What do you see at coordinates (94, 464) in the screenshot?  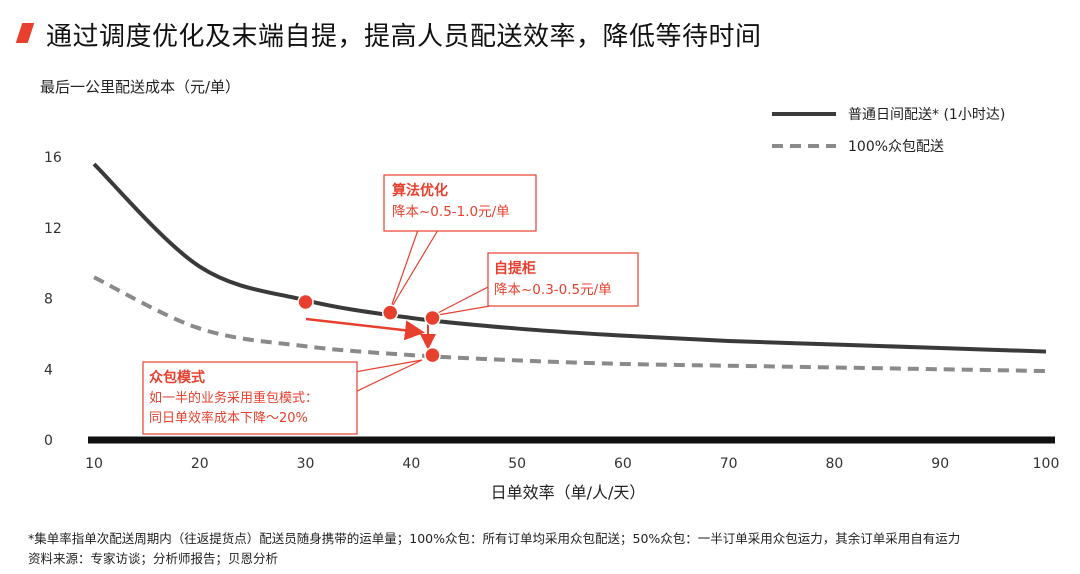 I see `x-tick-label: 10` at bounding box center [94, 464].